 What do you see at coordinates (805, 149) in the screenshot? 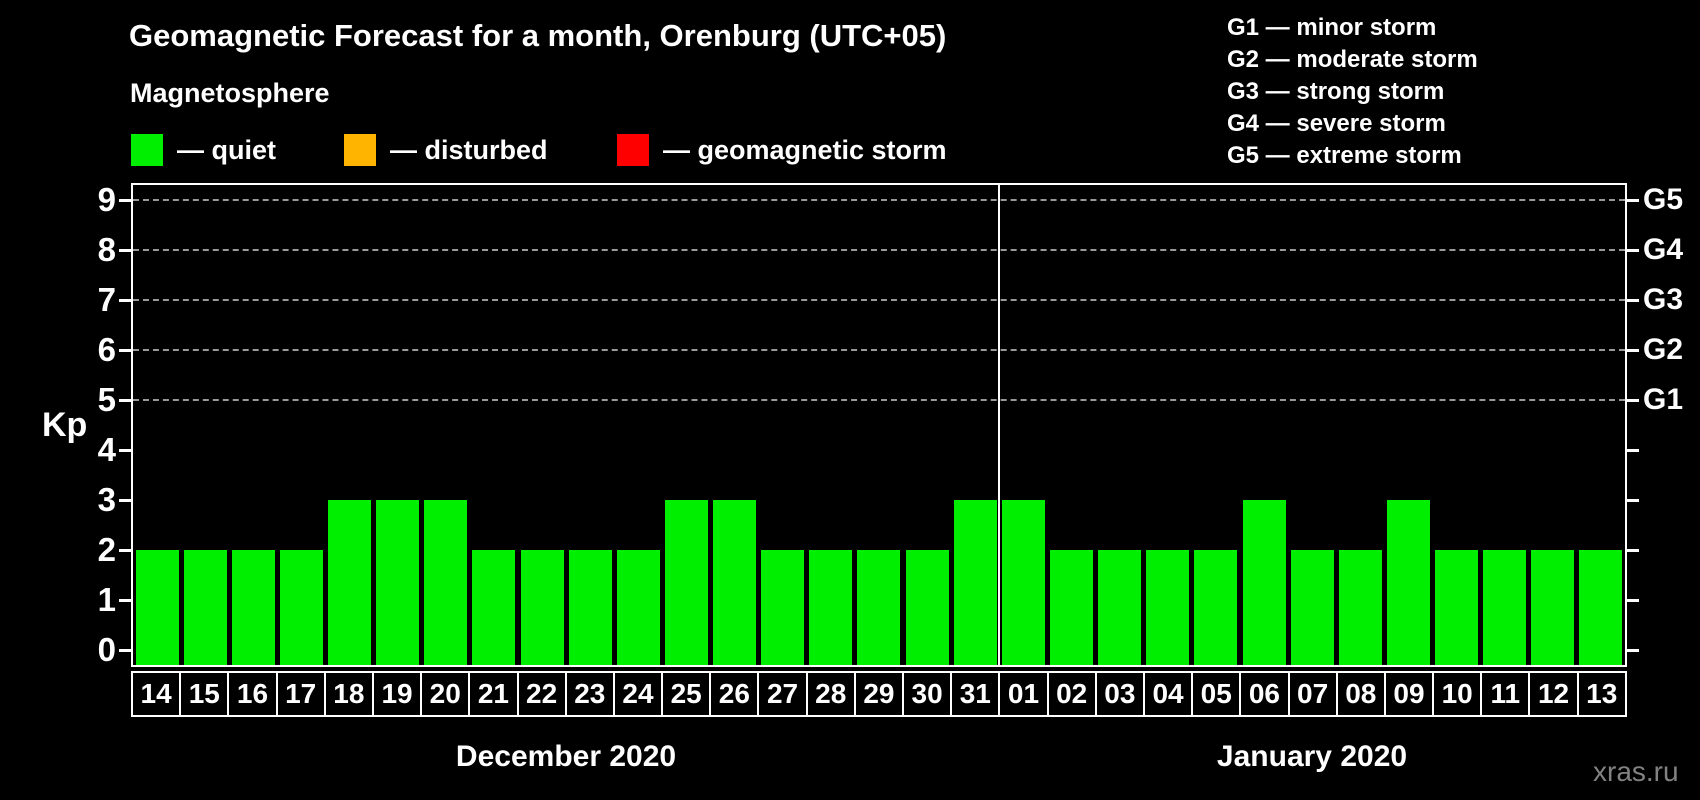
I see `legend-label-geomagnetic-storm: — geomagnetic storm` at bounding box center [805, 149].